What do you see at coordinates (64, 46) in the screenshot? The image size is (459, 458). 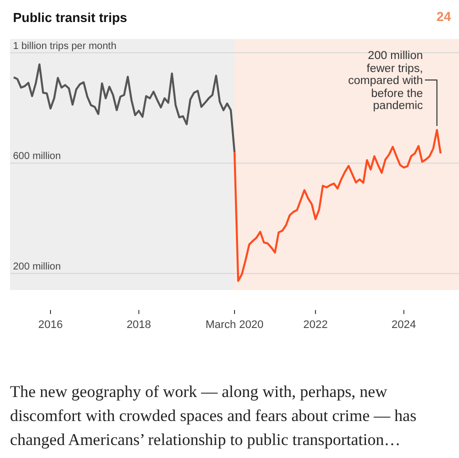 I see `y-tick-label: 1 billion trips per month` at bounding box center [64, 46].